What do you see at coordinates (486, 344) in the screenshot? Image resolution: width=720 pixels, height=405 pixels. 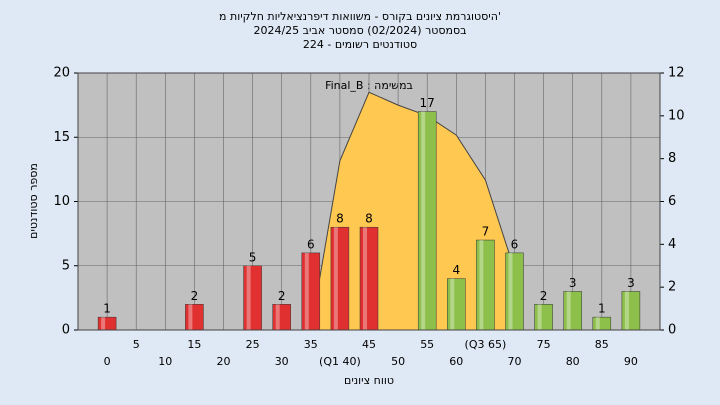 I see `x-tick-label: (Q3 65)` at bounding box center [486, 344].